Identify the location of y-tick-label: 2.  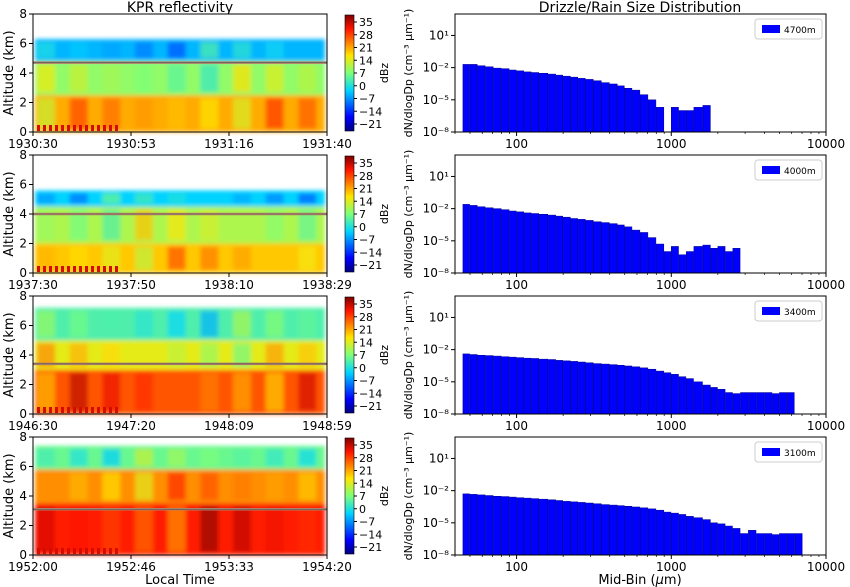
(23, 103).